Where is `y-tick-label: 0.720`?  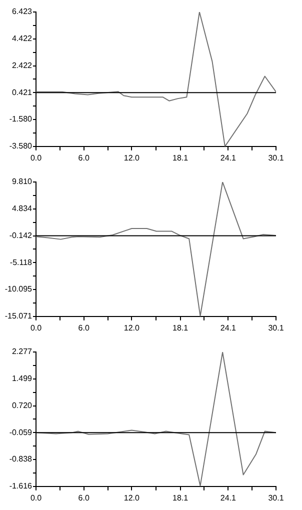 y-tick-label: 0.720 is located at coordinates (22, 405).